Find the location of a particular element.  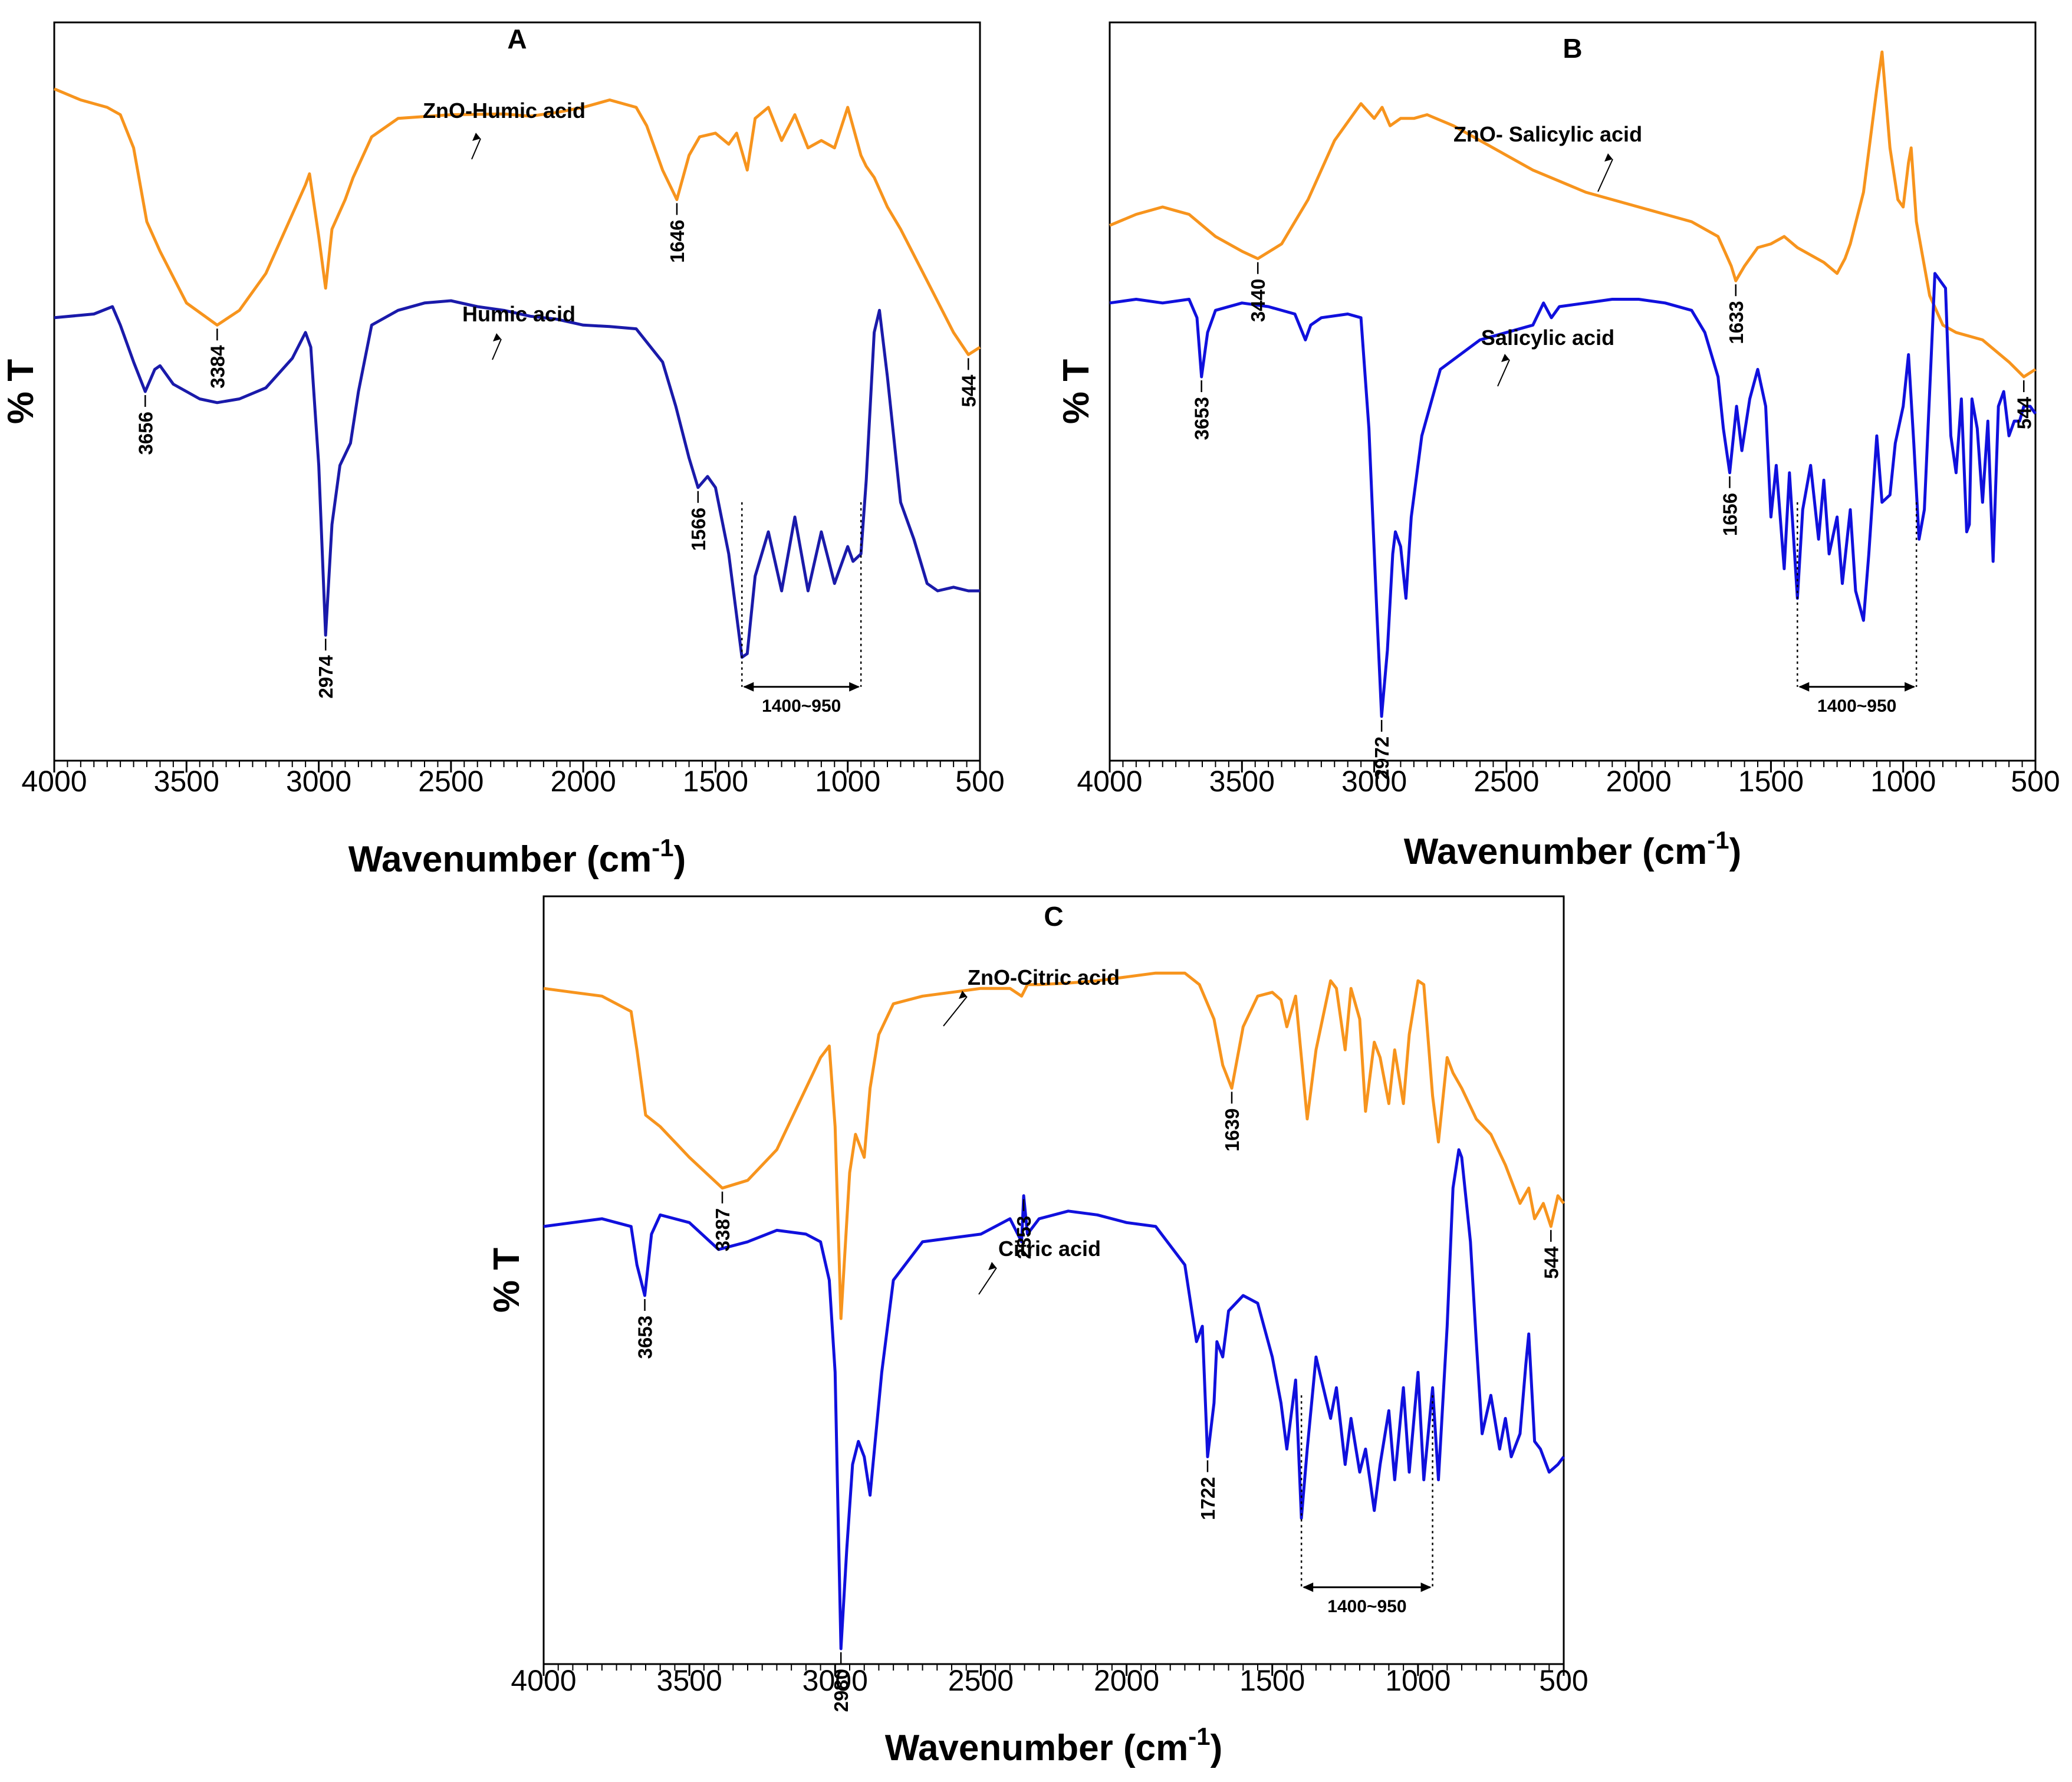

peak-label: 2974 is located at coordinates (326, 677).